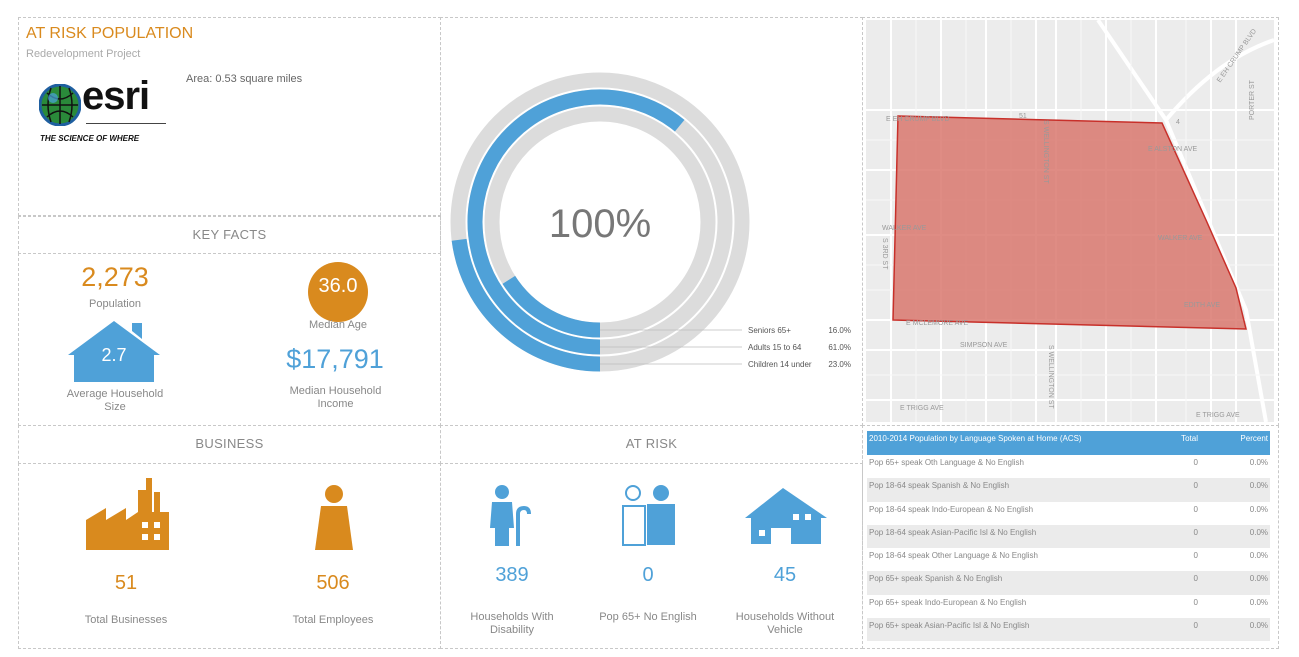  I want to click on no-english-label: Pop 65+ No English, so click(648, 617).